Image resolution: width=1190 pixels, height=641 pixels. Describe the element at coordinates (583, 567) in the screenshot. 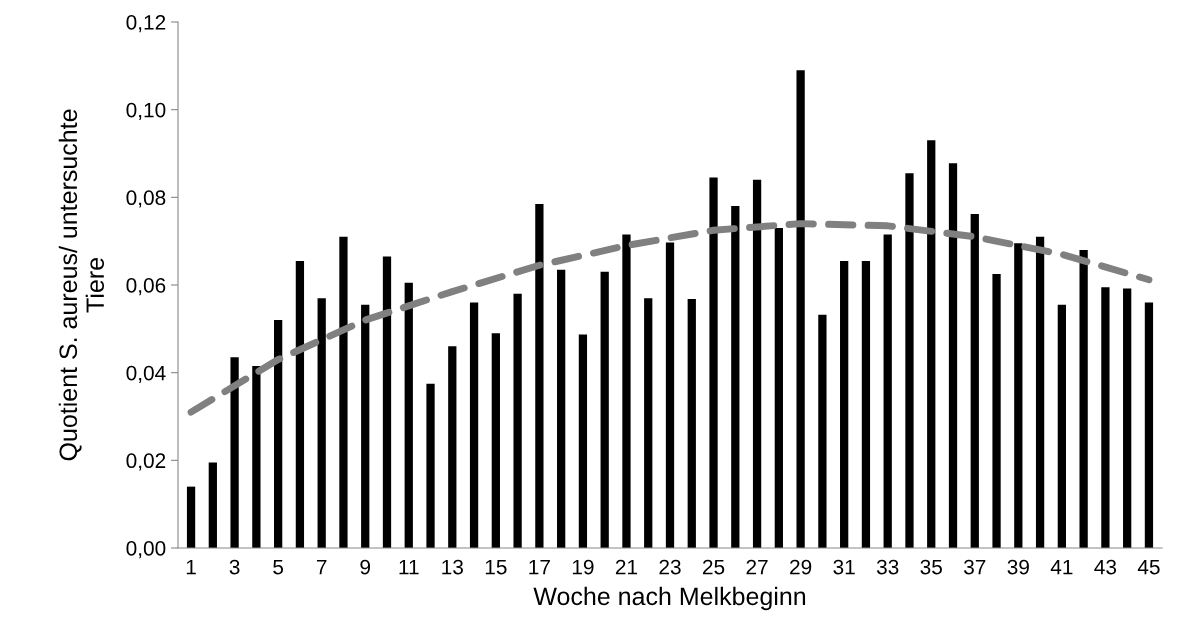

I see `x-tick-label: 19` at that location.